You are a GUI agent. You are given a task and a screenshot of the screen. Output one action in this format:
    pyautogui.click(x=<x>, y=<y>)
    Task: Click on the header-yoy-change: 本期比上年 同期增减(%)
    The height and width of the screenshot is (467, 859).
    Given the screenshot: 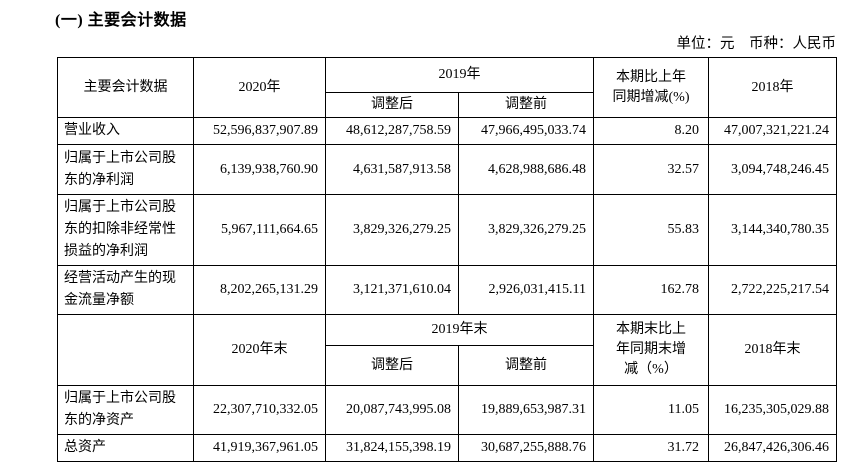 What is the action you would take?
    pyautogui.click(x=651, y=87)
    